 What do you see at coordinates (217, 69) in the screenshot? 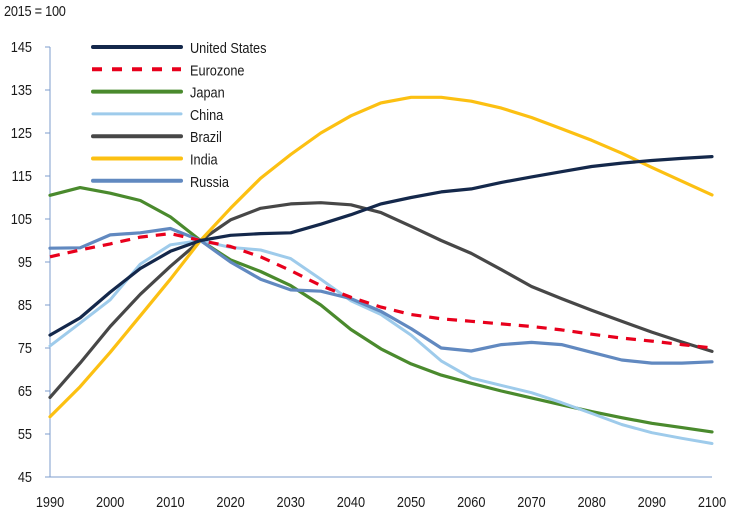
I see `legend-label-eurozone: Eurozone` at bounding box center [217, 69].